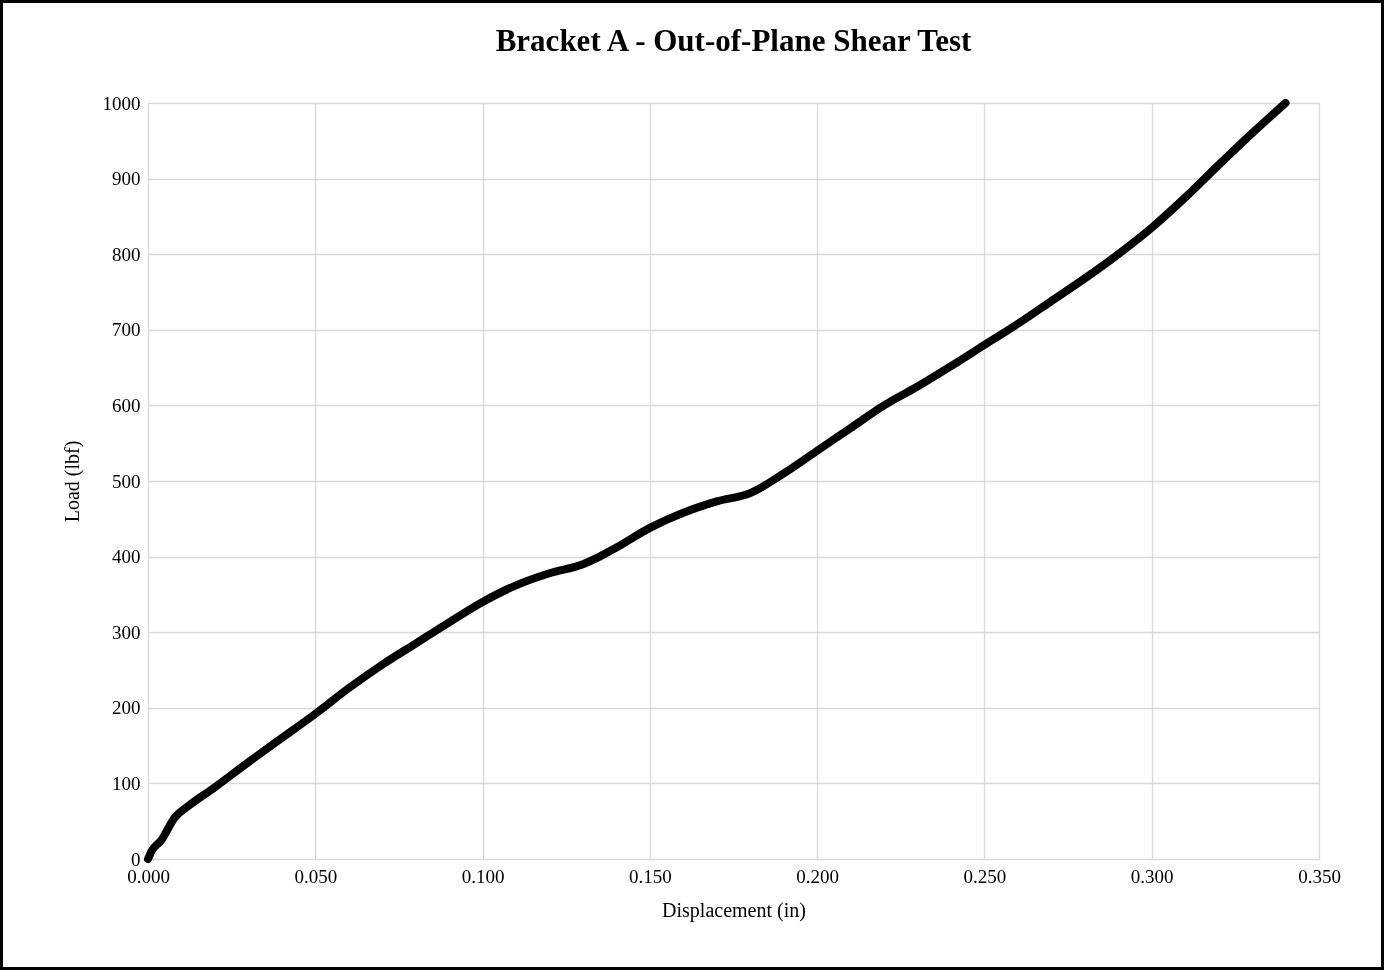 The height and width of the screenshot is (970, 1384). Describe the element at coordinates (985, 876) in the screenshot. I see `x-tick-label: 0.250` at that location.